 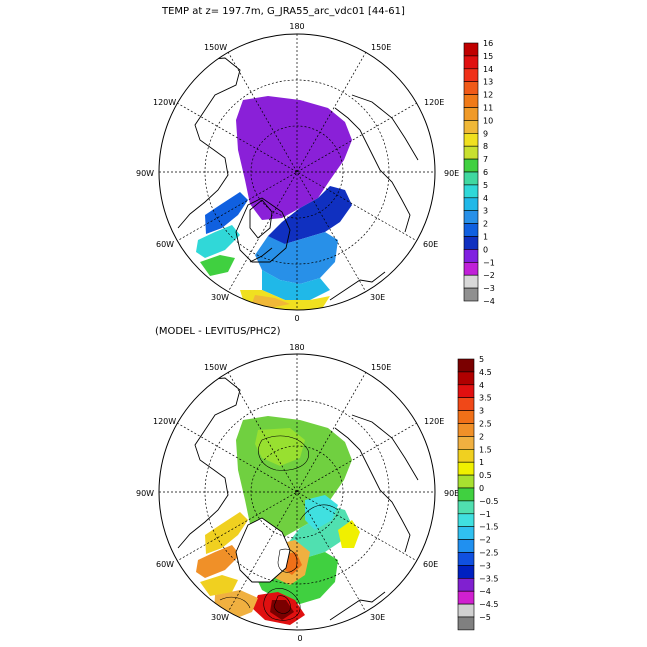 What do you see at coordinates (434, 421) in the screenshot?
I see `lon-label-bot-120e: 120E` at bounding box center [434, 421].